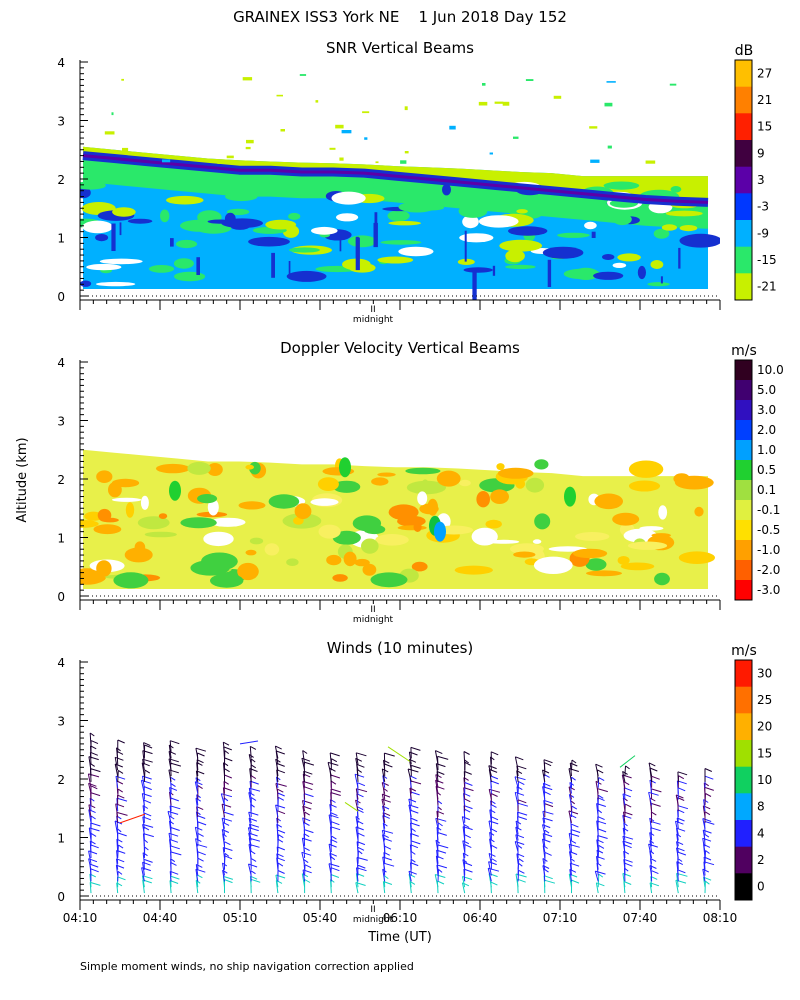 Image resolution: width=800 pixels, height=1000 pixels. Describe the element at coordinates (766, 490) in the screenshot. I see `colorbar-label: 0.1` at that location.